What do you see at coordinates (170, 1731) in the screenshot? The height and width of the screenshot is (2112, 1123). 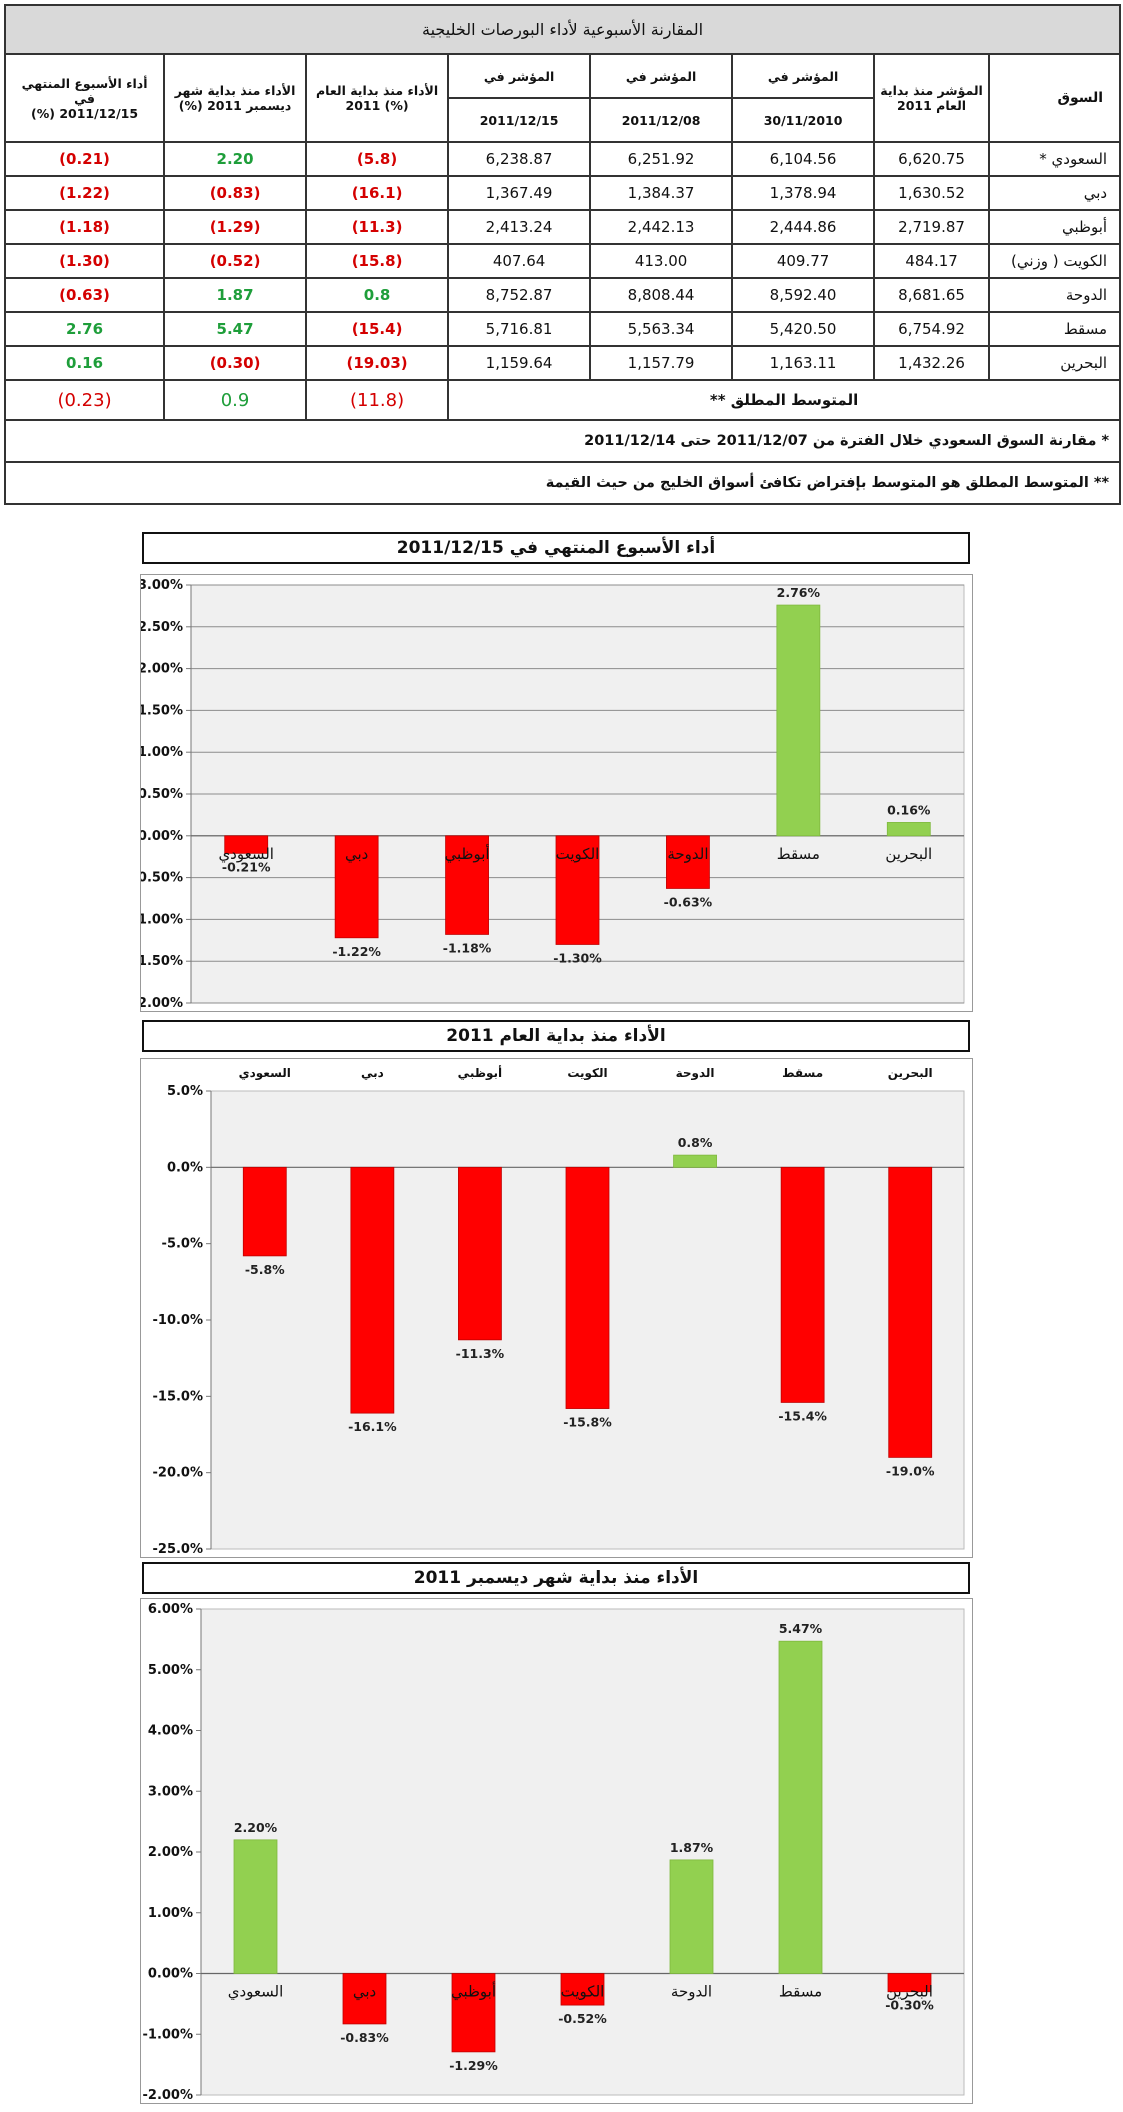 I see `y-tick-label: 4.00%` at bounding box center [170, 1731].